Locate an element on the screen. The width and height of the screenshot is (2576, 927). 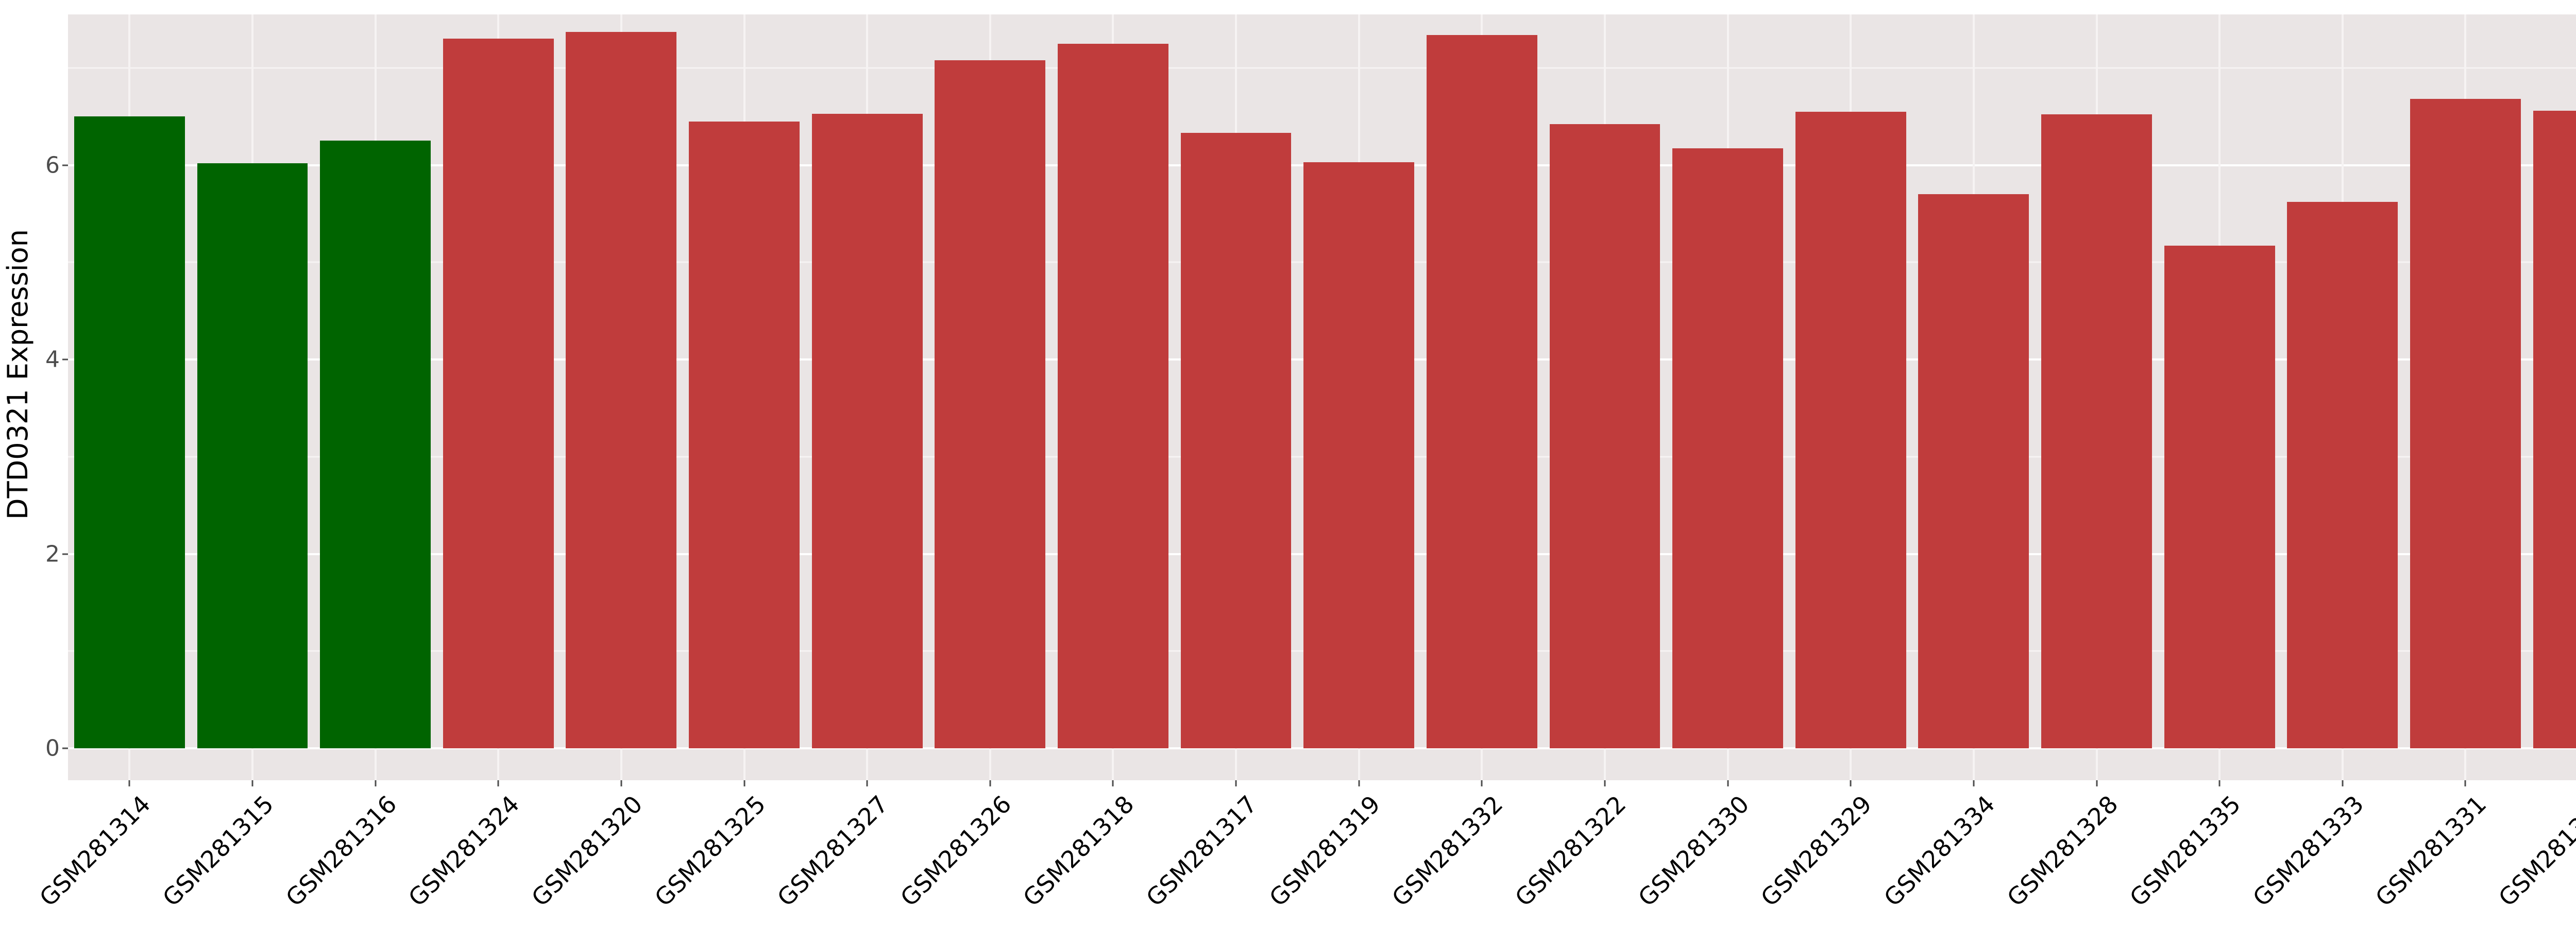
x-axis-tick-label: GSM281322 is located at coordinates (1571, 851).